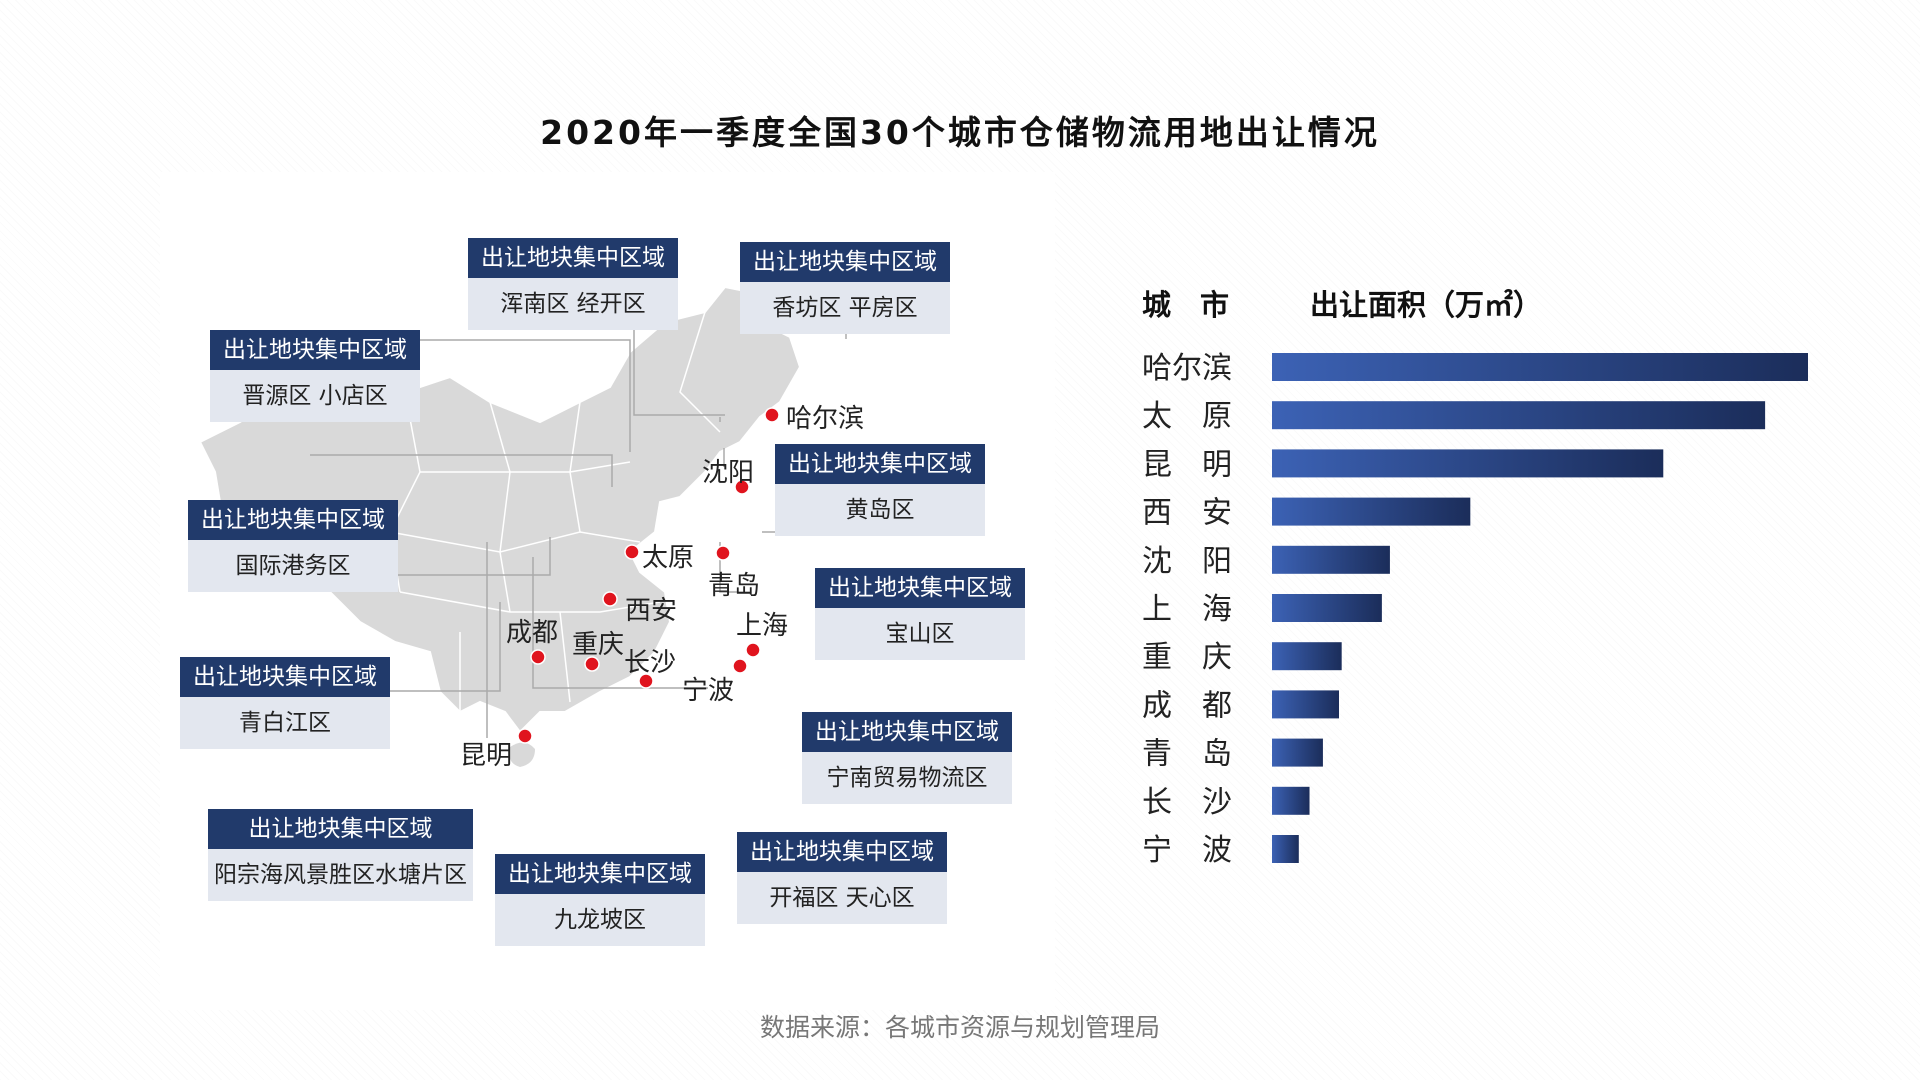 The image size is (1920, 1080). Describe the element at coordinates (842, 898) in the screenshot. I see `callout-body: 开福区 天心区` at that location.